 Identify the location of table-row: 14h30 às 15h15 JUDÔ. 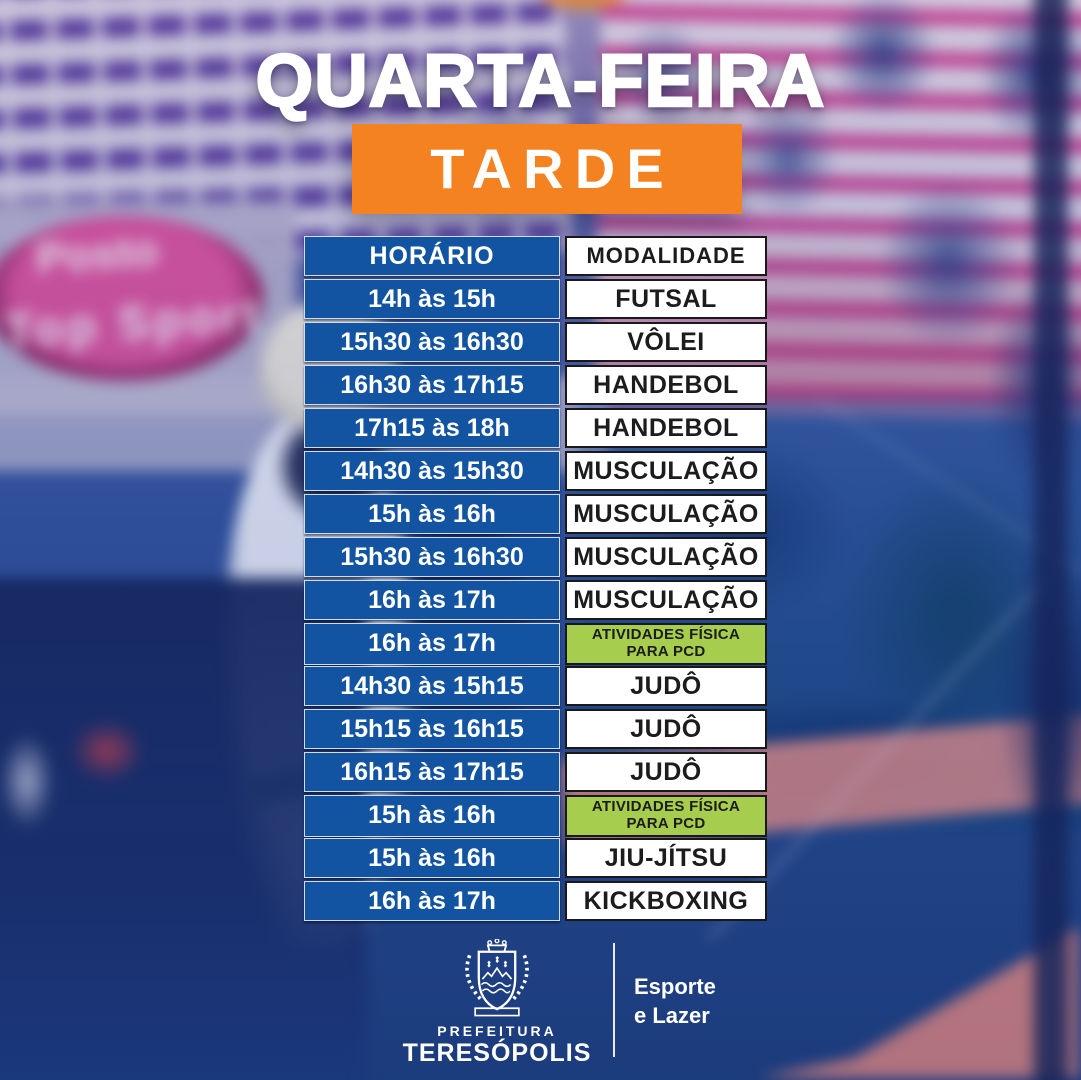
(535, 686).